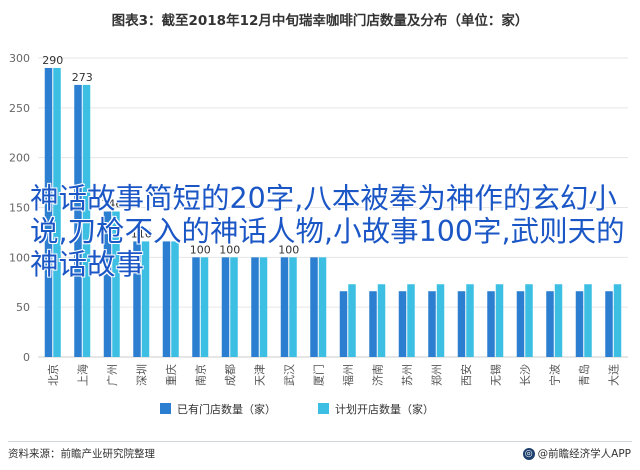 The height and width of the screenshot is (470, 640). Describe the element at coordinates (141, 233) in the screenshot. I see `data-label-3: 116` at that location.